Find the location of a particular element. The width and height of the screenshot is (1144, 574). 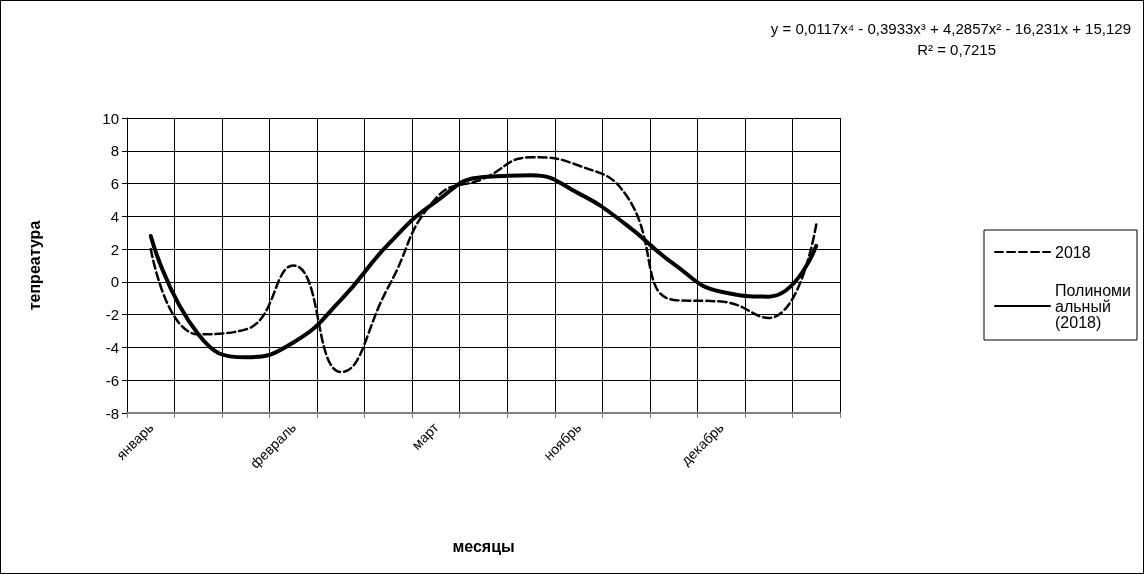

text: y = 0,0117x⁴ - 0,3933x³ + 4,2857x² - 16,231x + 15,129 is located at coordinates (951, 28).